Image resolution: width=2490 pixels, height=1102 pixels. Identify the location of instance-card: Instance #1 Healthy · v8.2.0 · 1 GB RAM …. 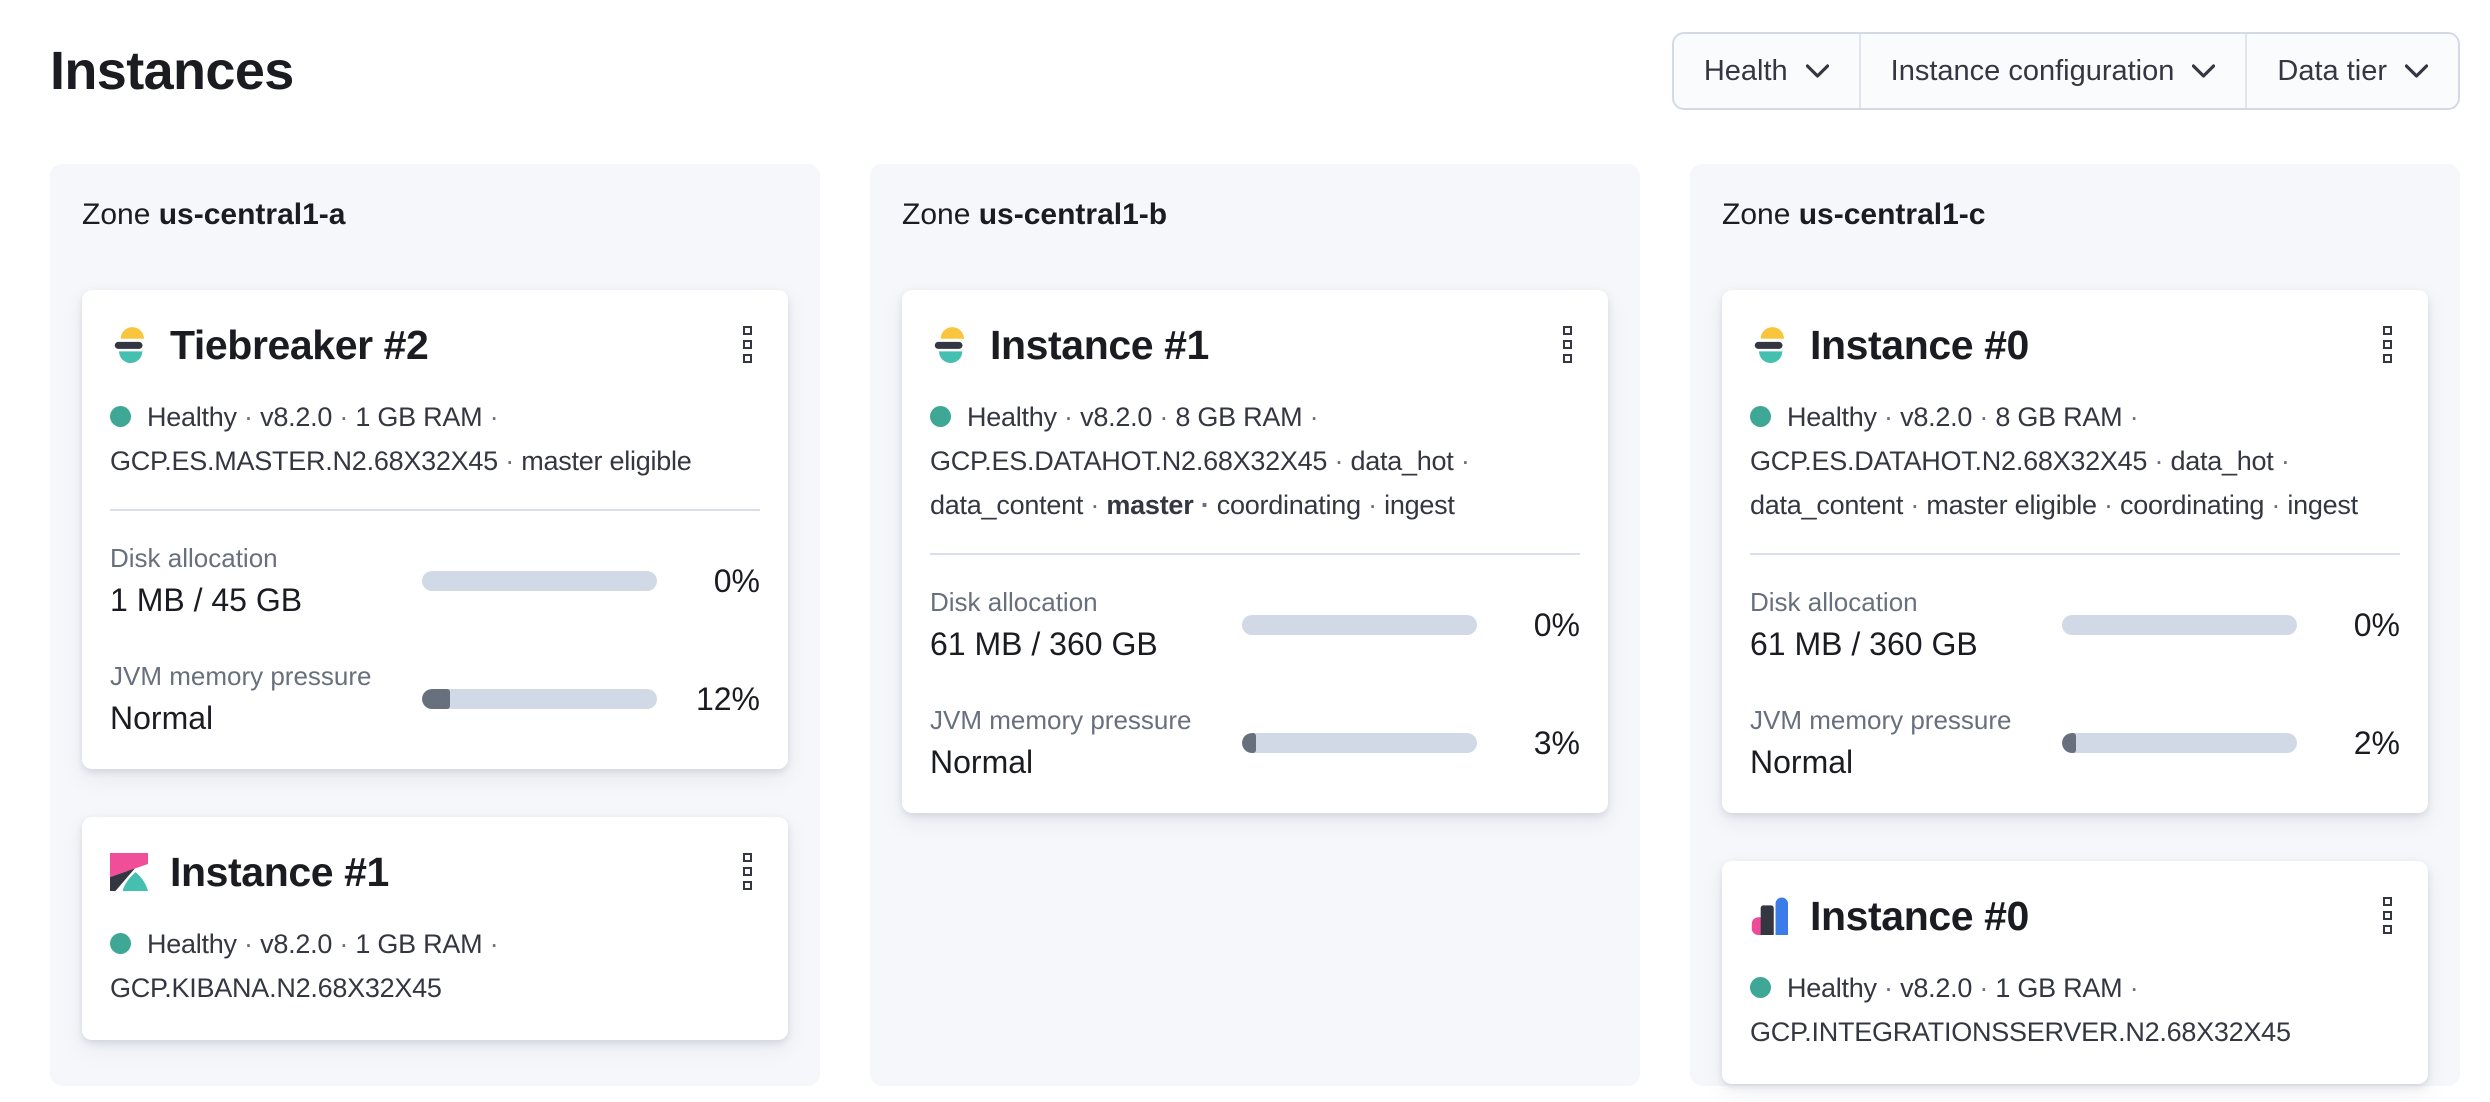
(435, 928).